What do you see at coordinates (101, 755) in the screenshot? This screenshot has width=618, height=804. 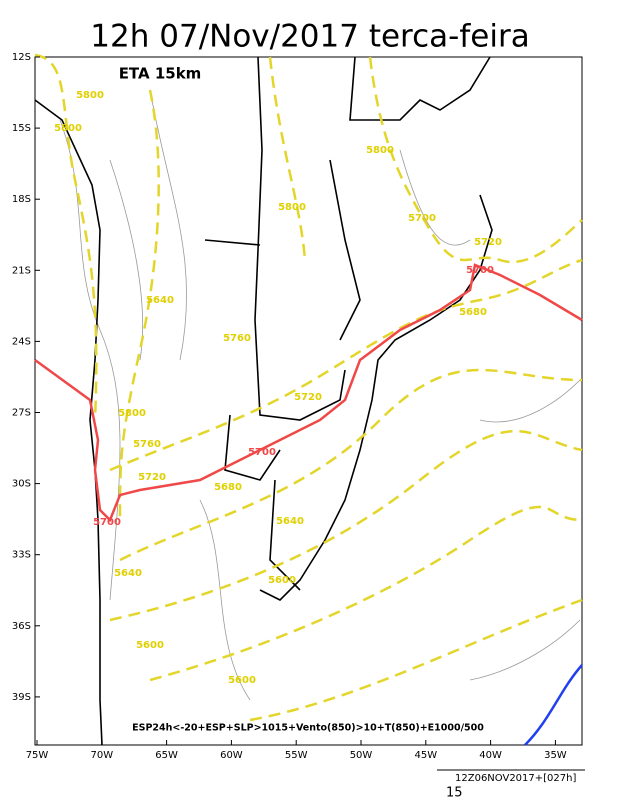 I see `lon-label: 70W` at bounding box center [101, 755].